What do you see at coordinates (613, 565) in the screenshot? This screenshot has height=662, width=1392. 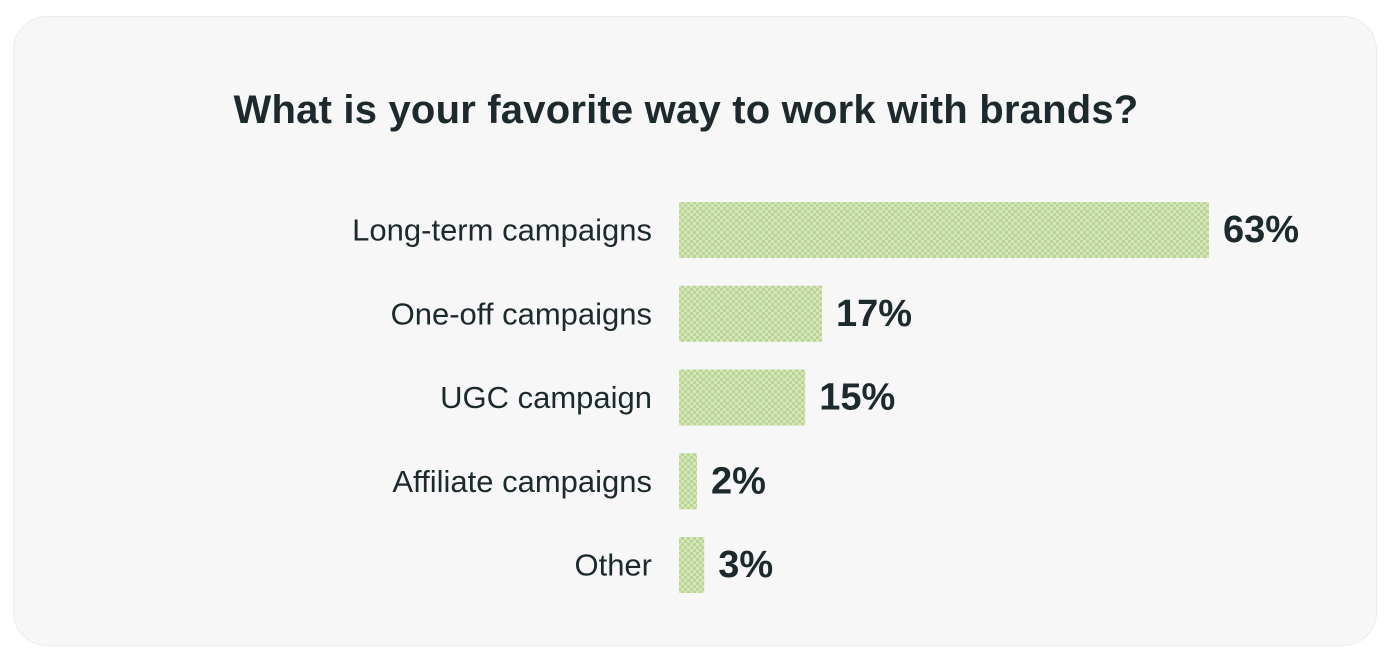 I see `category-label: Other` at bounding box center [613, 565].